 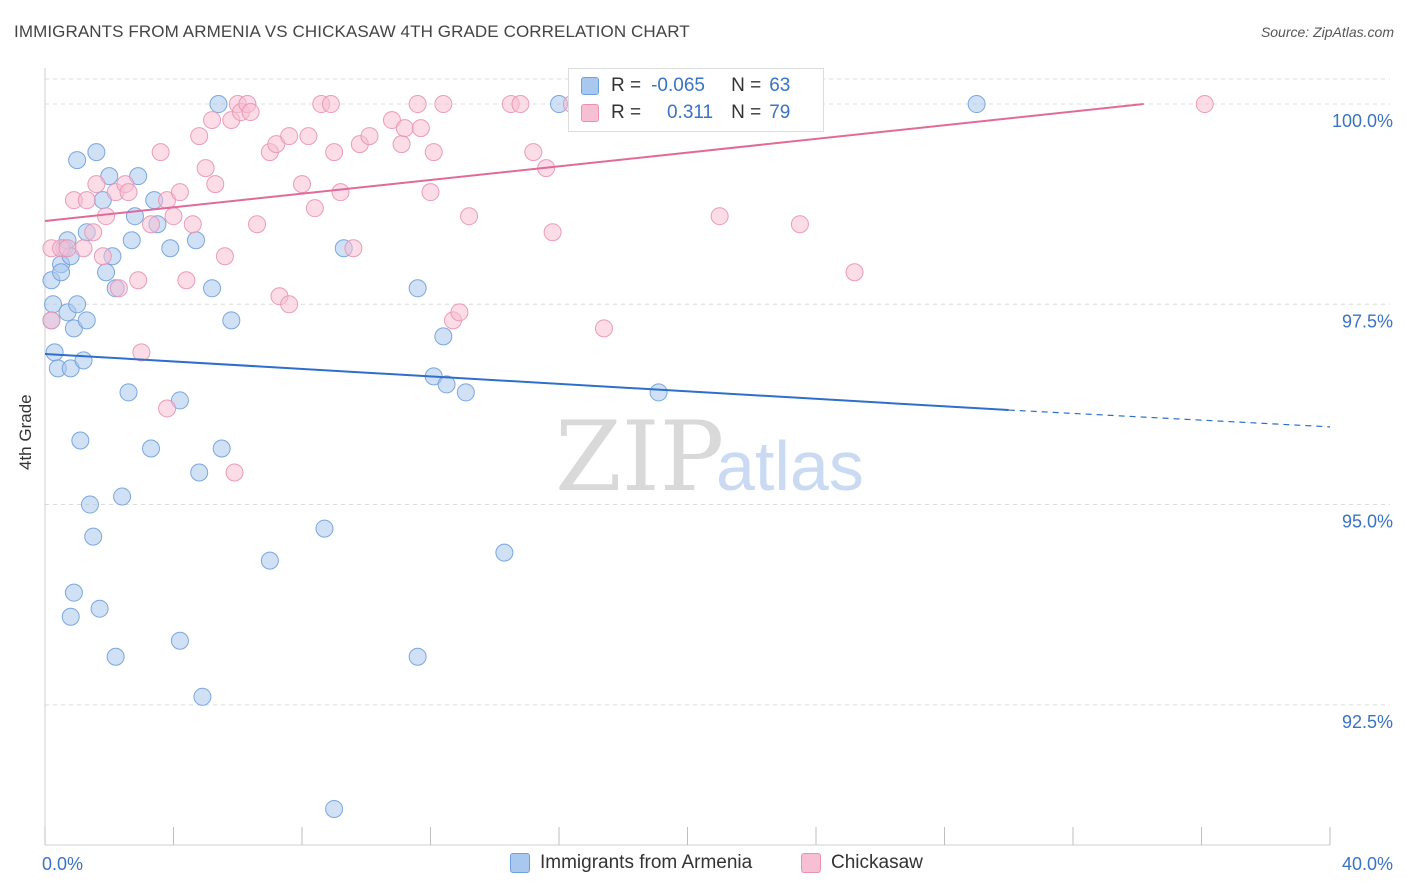 What do you see at coordinates (590, 86) in the screenshot?
I see `armenia-swatch` at bounding box center [590, 86].